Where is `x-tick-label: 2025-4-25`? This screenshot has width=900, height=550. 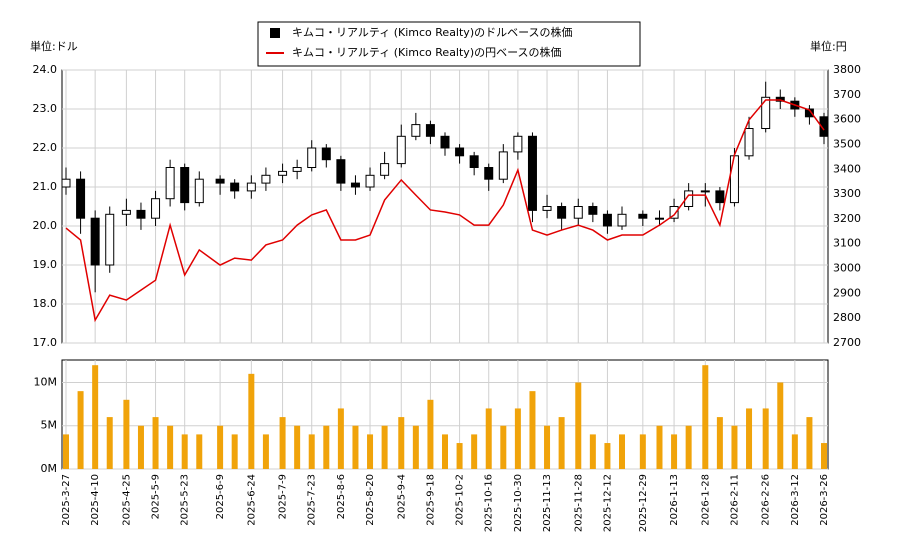
x-tick-label: 2025-4-25 is located at coordinates (126, 500).